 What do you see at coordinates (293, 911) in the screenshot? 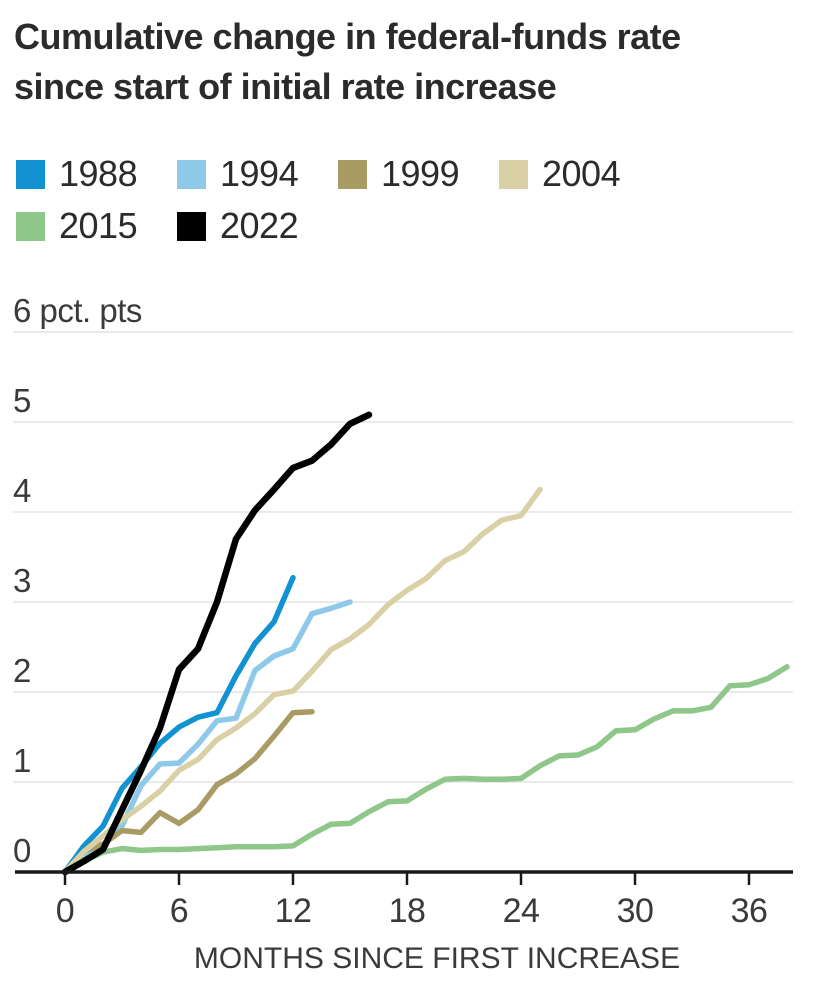
I see `x-tick-label-12: 12` at bounding box center [293, 911].